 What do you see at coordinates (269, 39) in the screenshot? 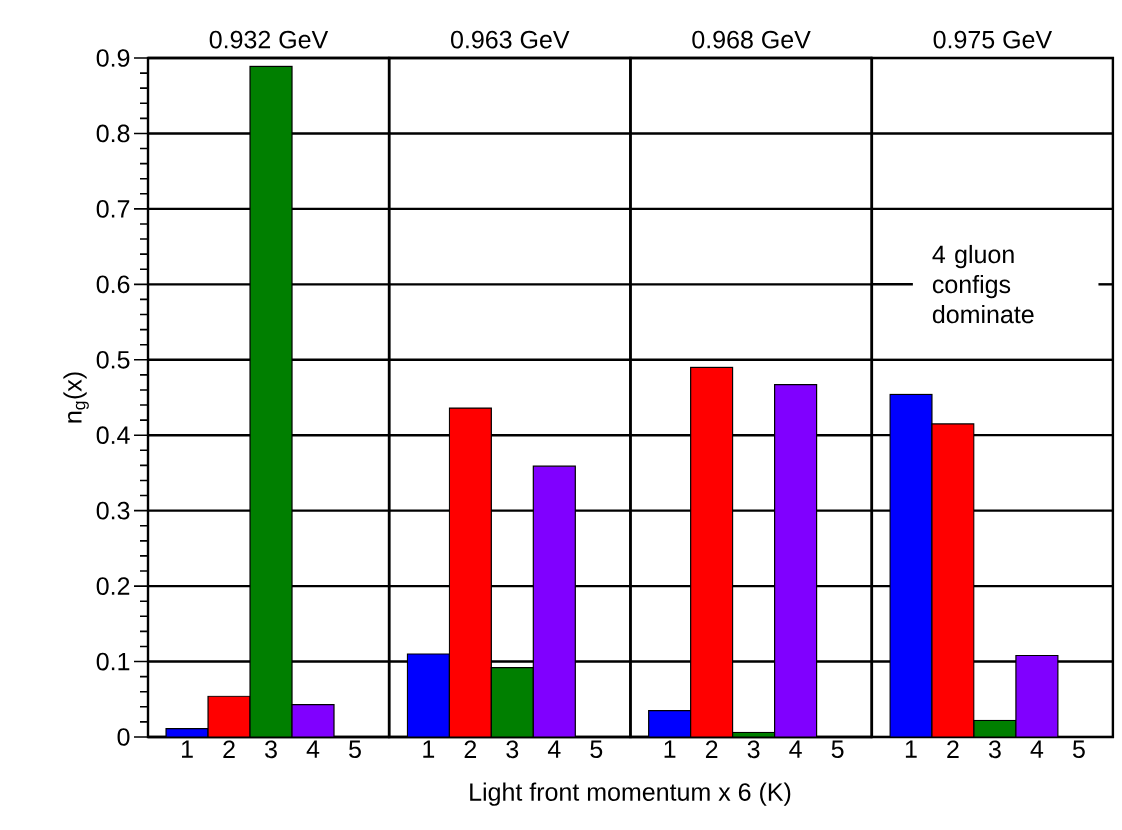
I see `chart-title: 0.932 GeV` at bounding box center [269, 39].